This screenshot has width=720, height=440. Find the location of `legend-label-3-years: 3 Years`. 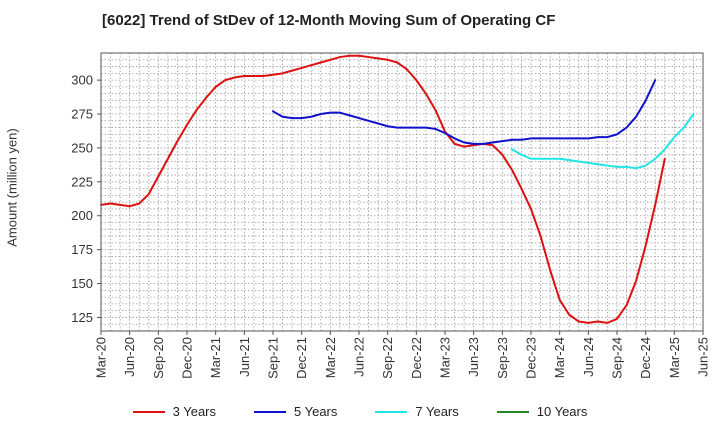

legend-label-3-years: 3 Years is located at coordinates (194, 411).